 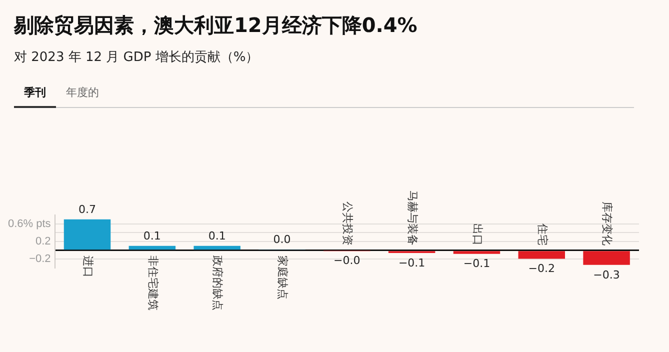 I want to click on x-tick-label: 住宅, so click(x=542, y=234).